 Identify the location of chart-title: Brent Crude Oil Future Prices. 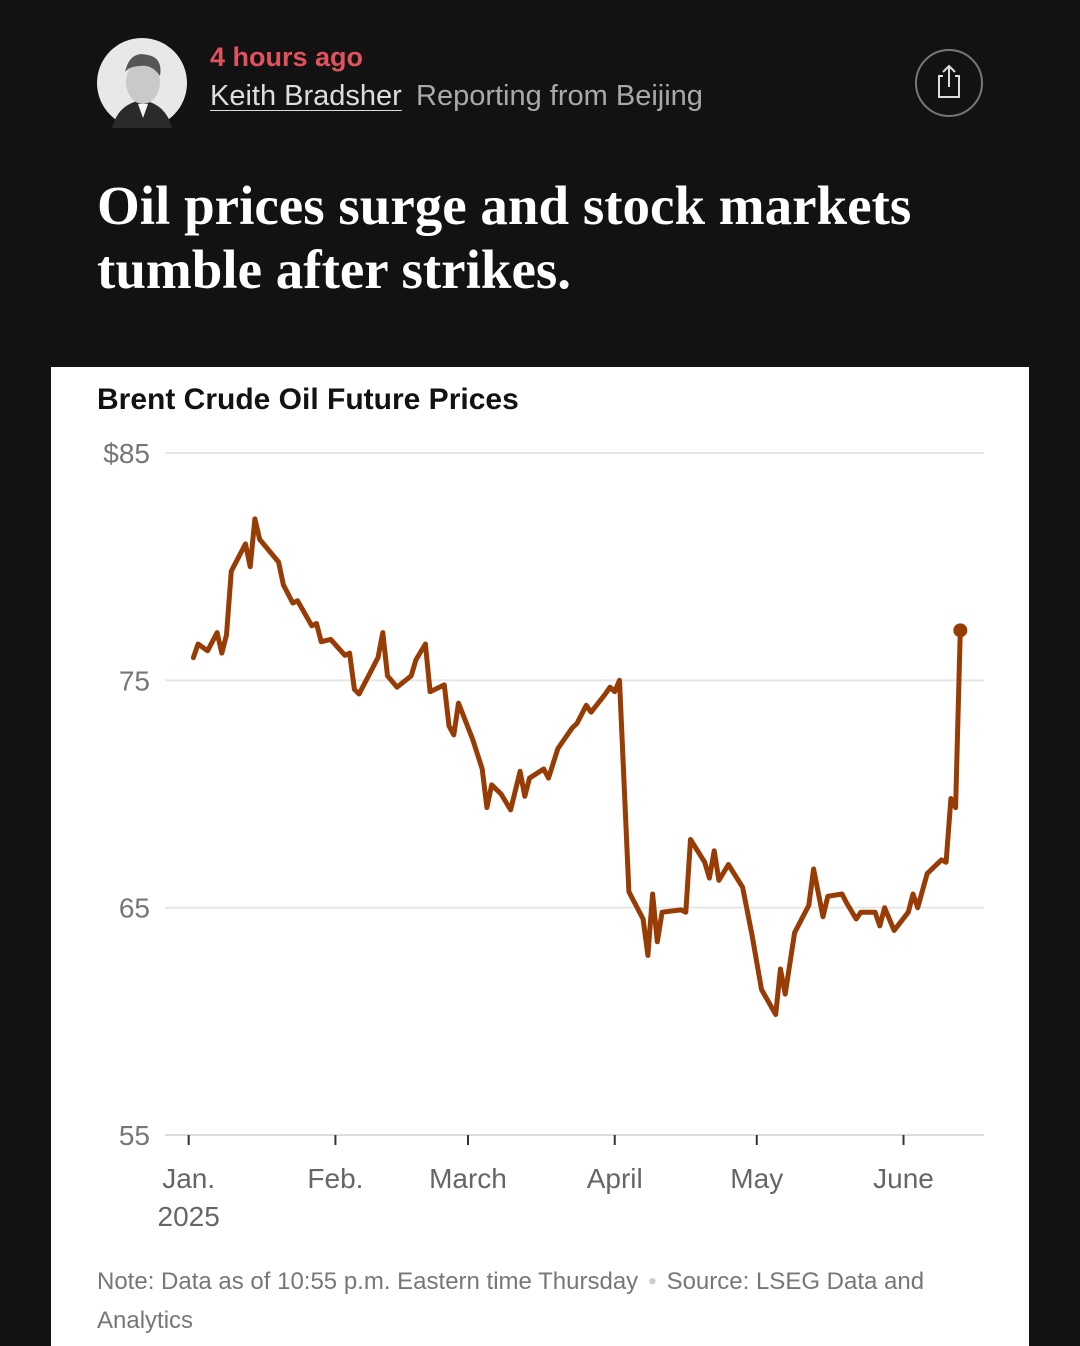
(308, 399).